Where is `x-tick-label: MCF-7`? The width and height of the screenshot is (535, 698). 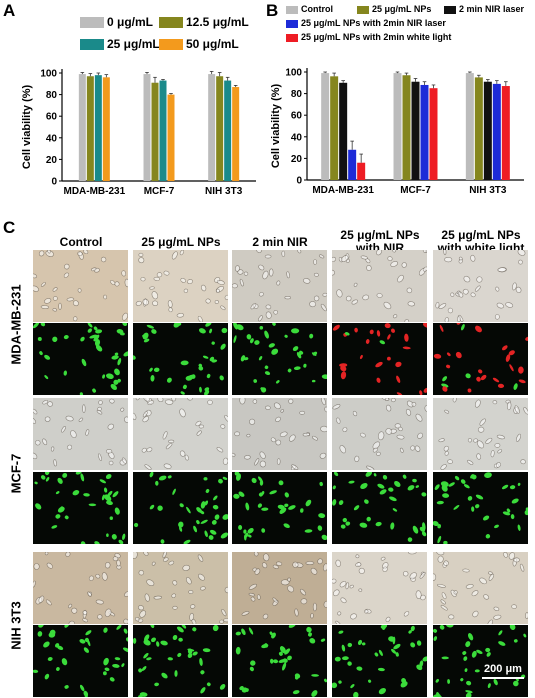
x-tick-label: MCF-7 is located at coordinates (415, 190).